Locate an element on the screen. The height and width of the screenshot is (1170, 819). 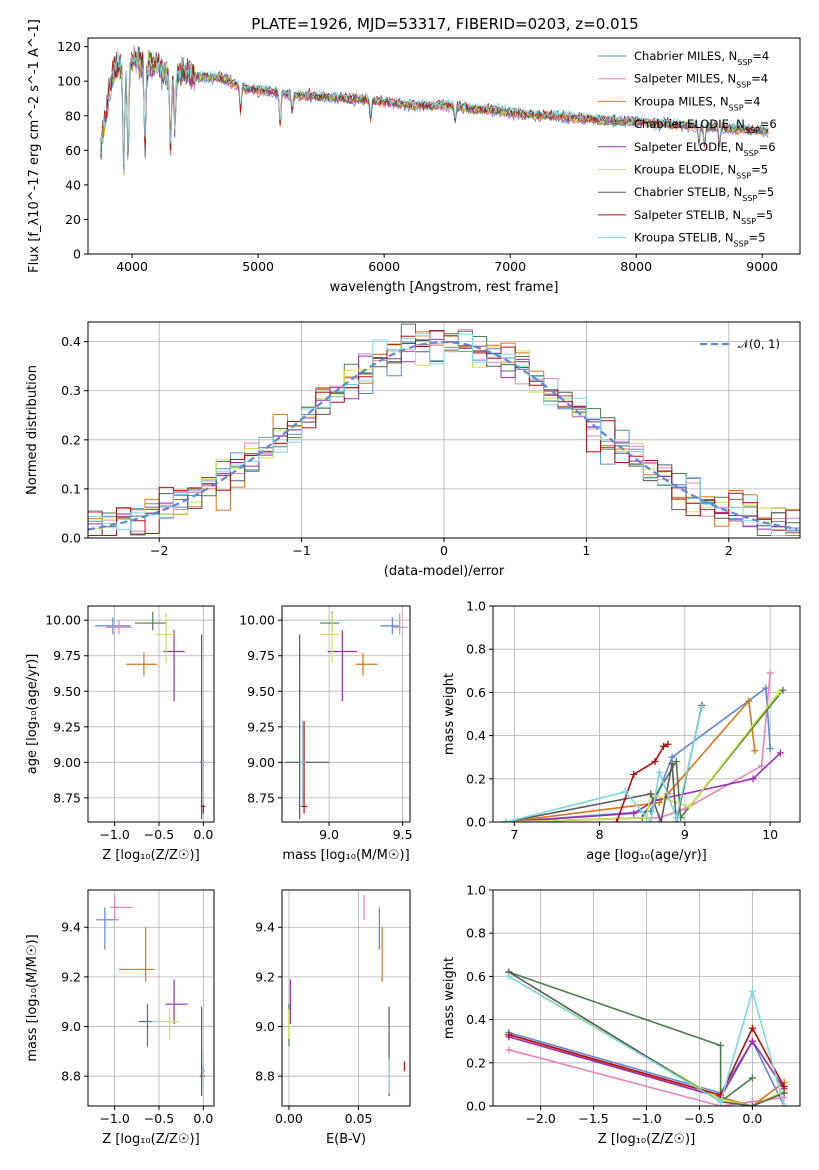
y-tick-label: 9.50 is located at coordinates (67, 691).